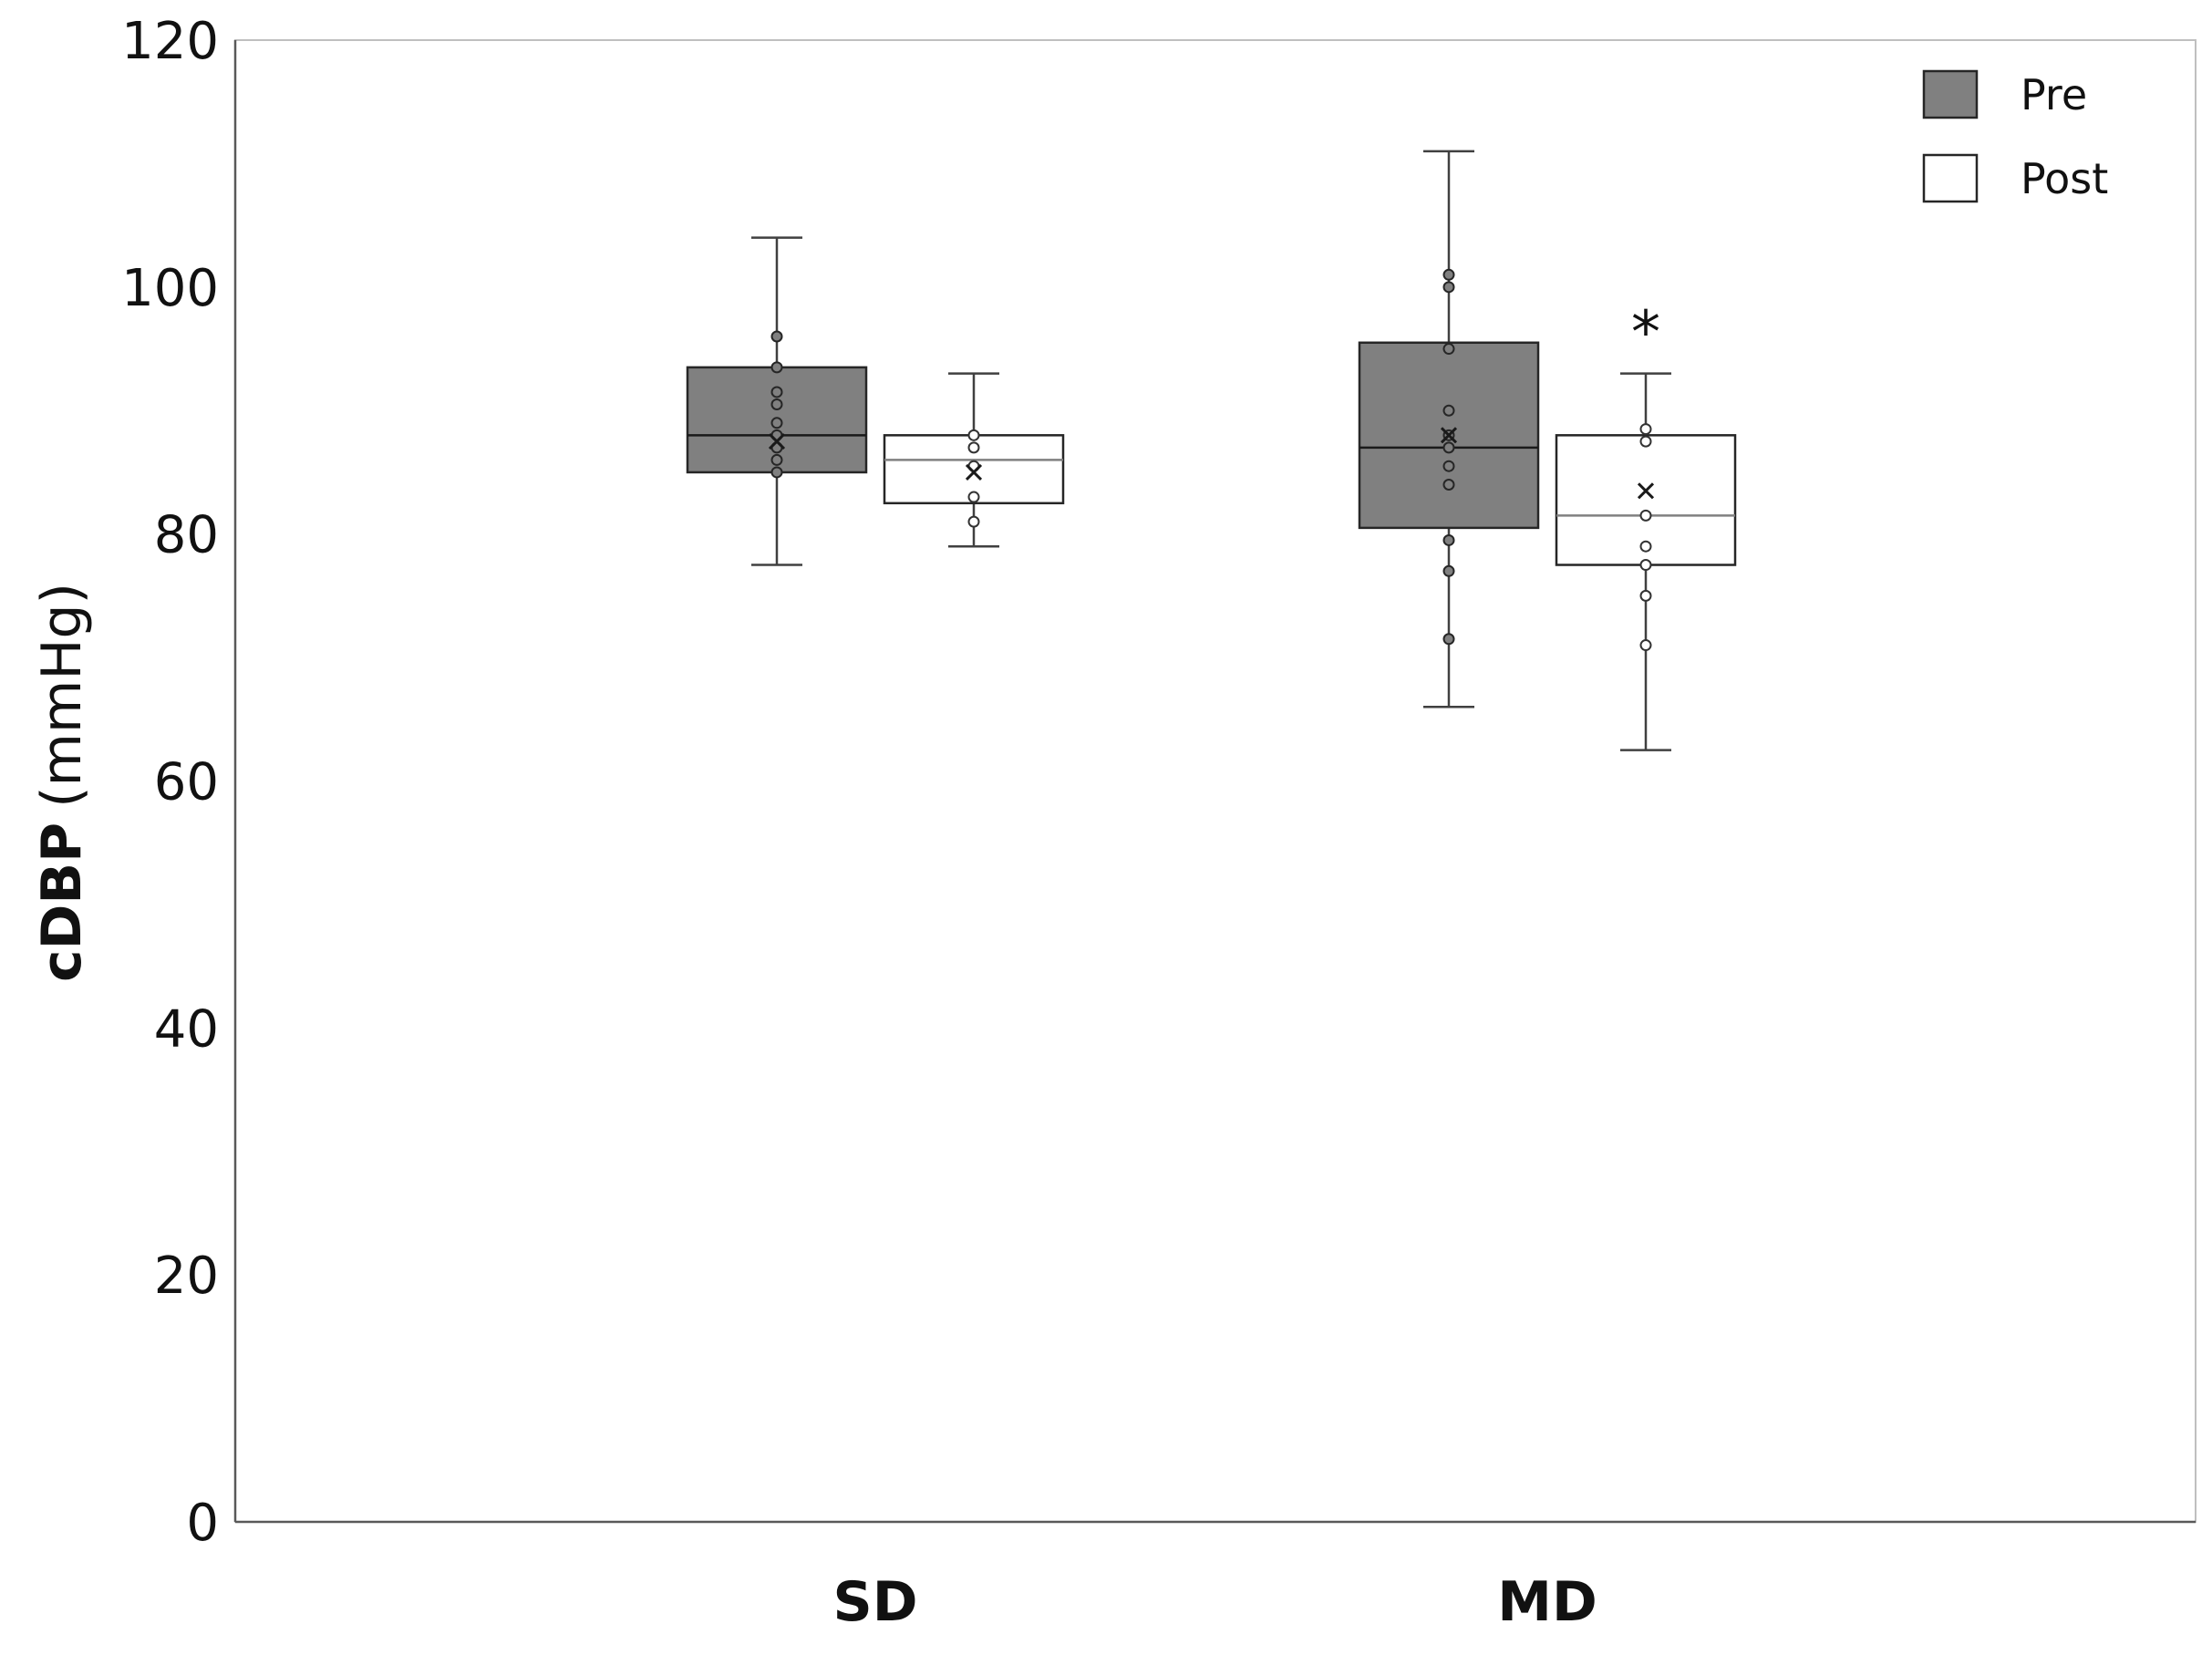 Image resolution: width=2212 pixels, height=1655 pixels. What do you see at coordinates (1215, 1602) in the screenshot?
I see `x-axis-categories: SD MD` at bounding box center [1215, 1602].